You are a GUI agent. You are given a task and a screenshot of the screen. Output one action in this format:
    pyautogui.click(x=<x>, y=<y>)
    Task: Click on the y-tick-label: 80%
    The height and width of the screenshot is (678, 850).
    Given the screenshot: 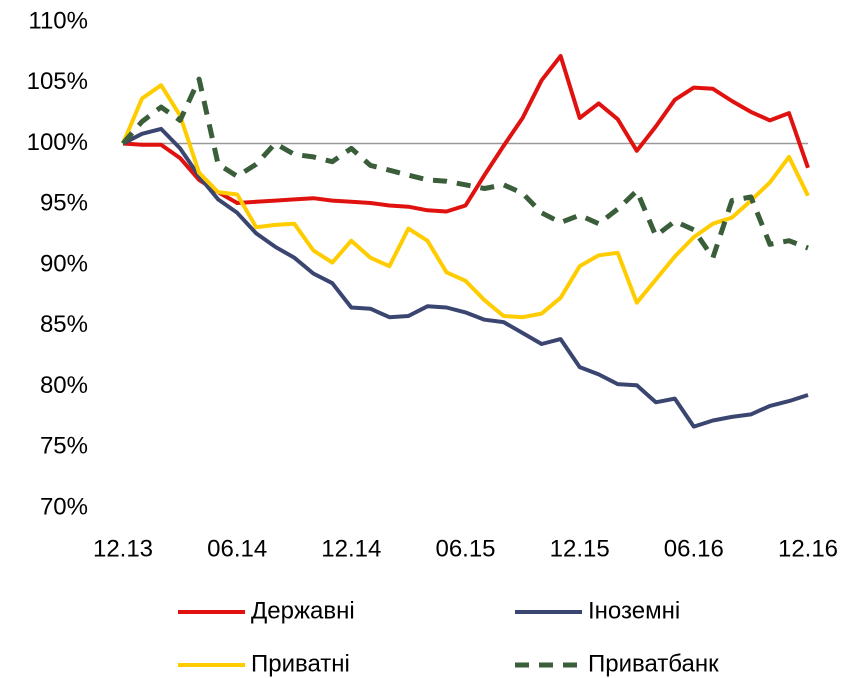 What is the action you would take?
    pyautogui.click(x=64, y=385)
    